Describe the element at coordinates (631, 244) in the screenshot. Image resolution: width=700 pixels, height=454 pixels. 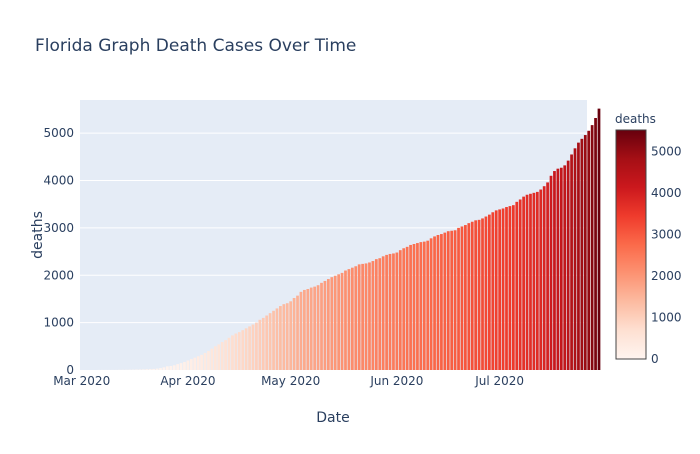
I see `colorbar-gradient` at that location.